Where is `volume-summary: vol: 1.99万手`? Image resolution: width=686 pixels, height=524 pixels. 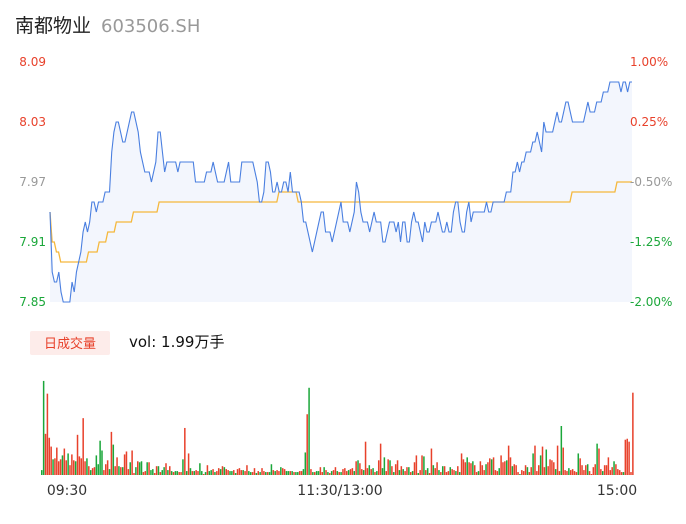
volume-summary: vol: 1.99万手 is located at coordinates (176, 342).